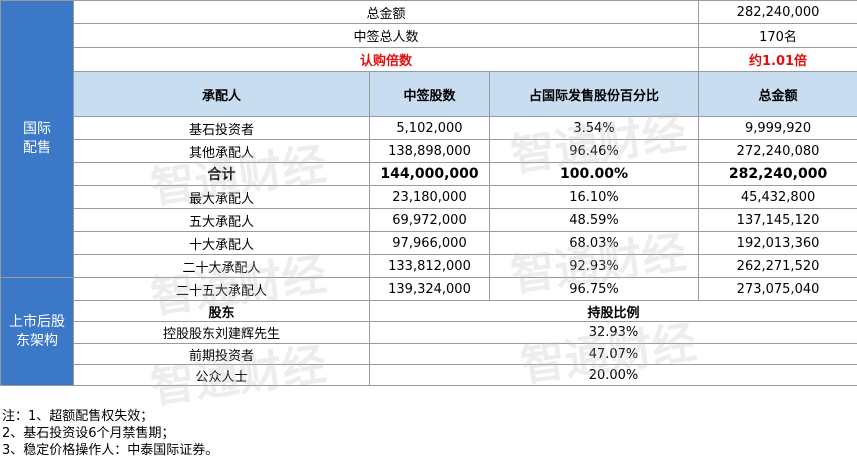 This screenshot has height=475, width=857. Describe the element at coordinates (37, 129) in the screenshot. I see `side-label-line-1: 国际` at that location.